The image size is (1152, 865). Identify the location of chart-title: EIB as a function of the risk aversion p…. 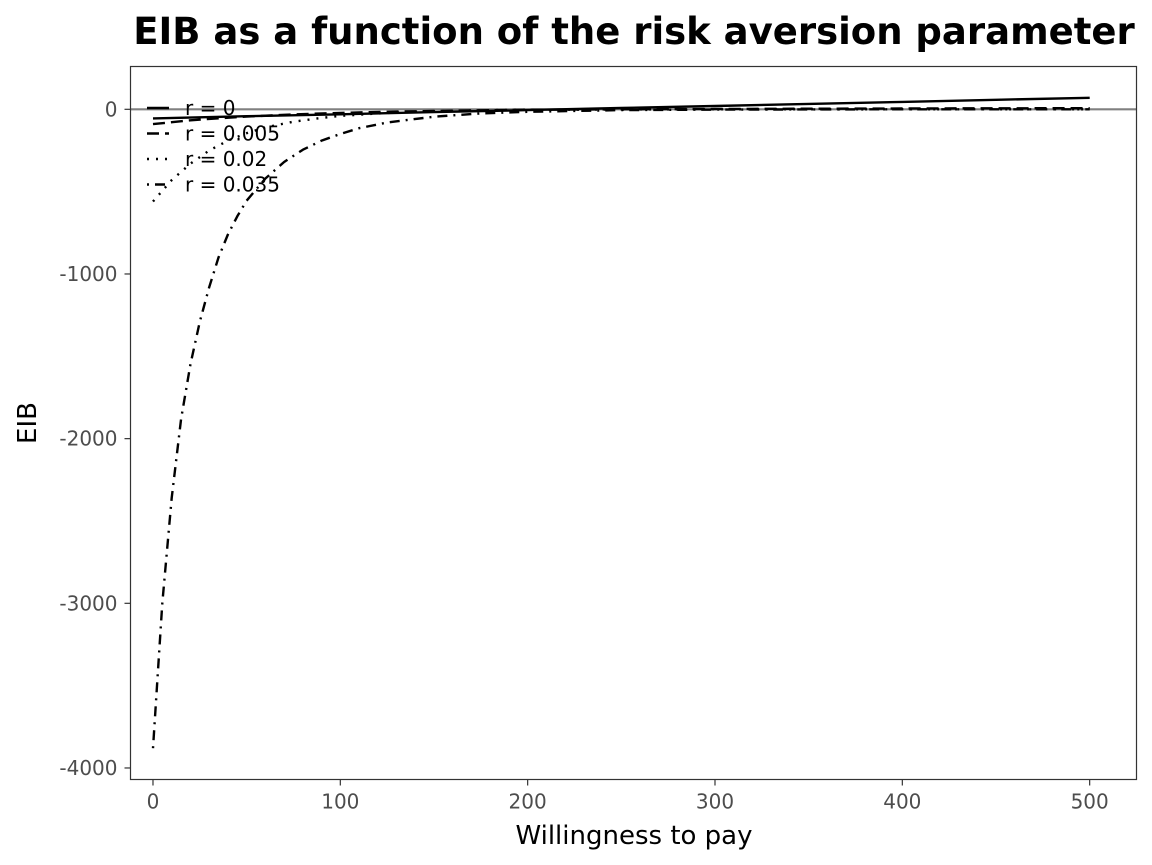
(634, 31).